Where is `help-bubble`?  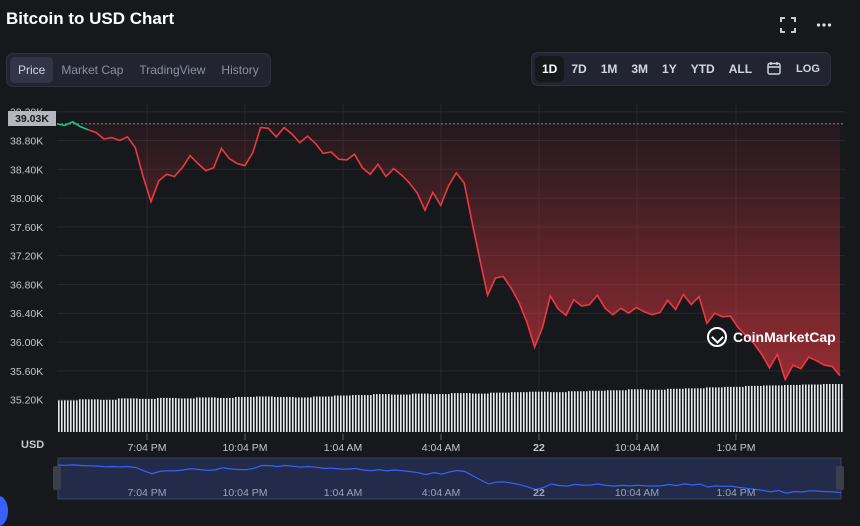 help-bubble is located at coordinates (4, 511).